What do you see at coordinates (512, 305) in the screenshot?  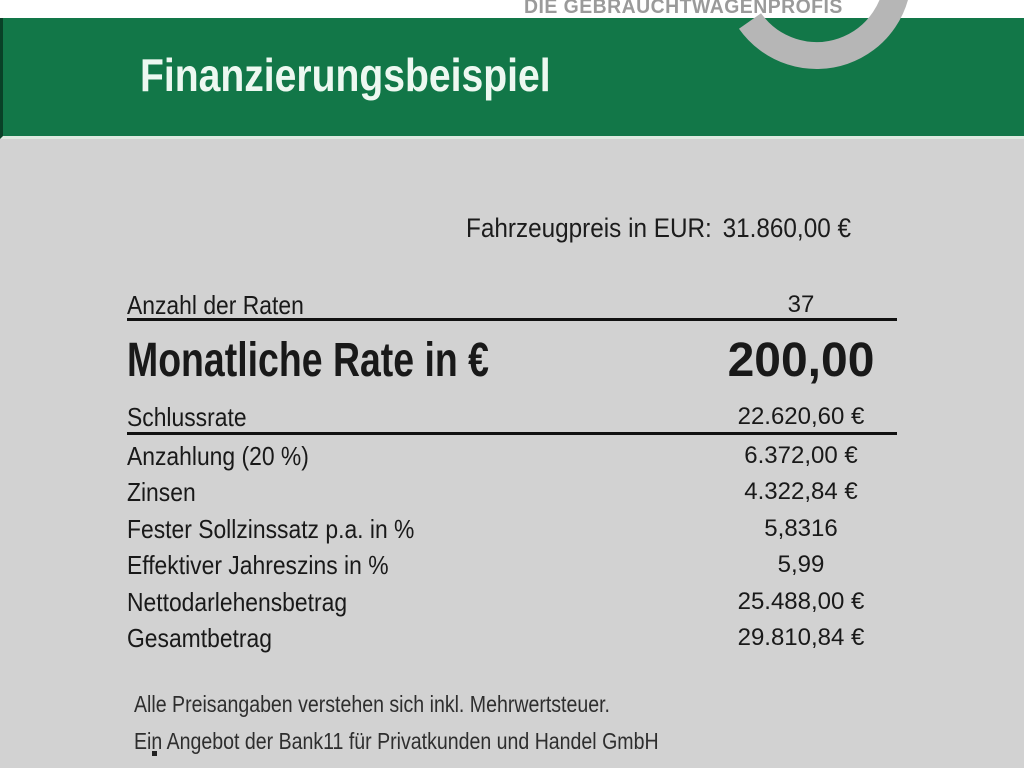 I see `table-row-anzahl-der-raten: Anzahl der Raten 37` at bounding box center [512, 305].